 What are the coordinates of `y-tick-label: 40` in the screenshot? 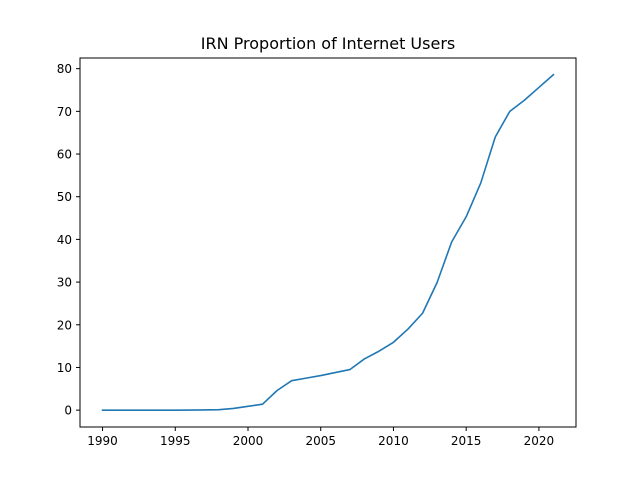 It's located at (64, 240).